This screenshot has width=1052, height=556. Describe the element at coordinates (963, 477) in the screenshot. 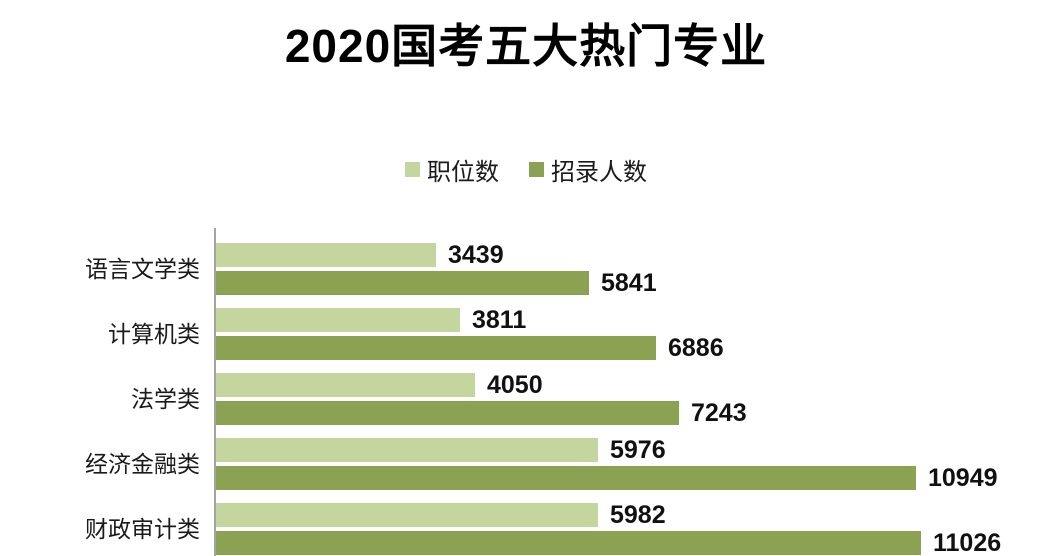

I see `value-label: 10949` at that location.